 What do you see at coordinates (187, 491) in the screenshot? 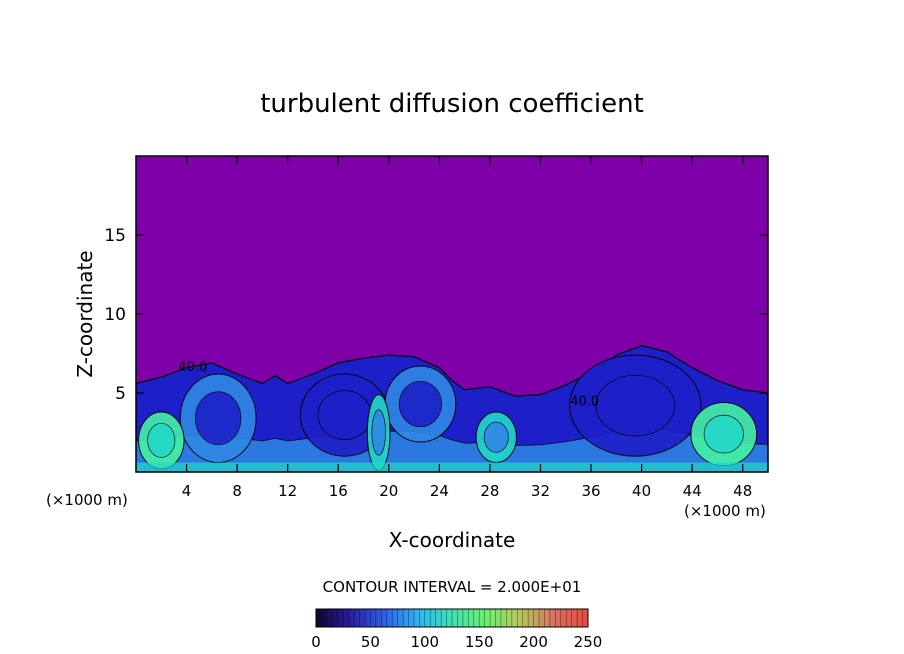
I see `x-tick-label: 4` at bounding box center [187, 491].